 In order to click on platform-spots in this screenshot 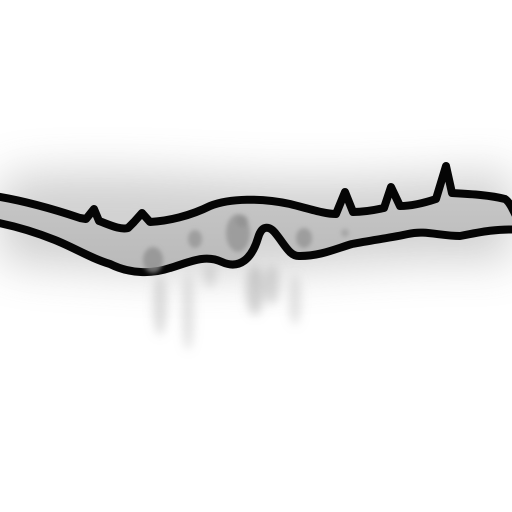, I will do `click(246, 243)`.